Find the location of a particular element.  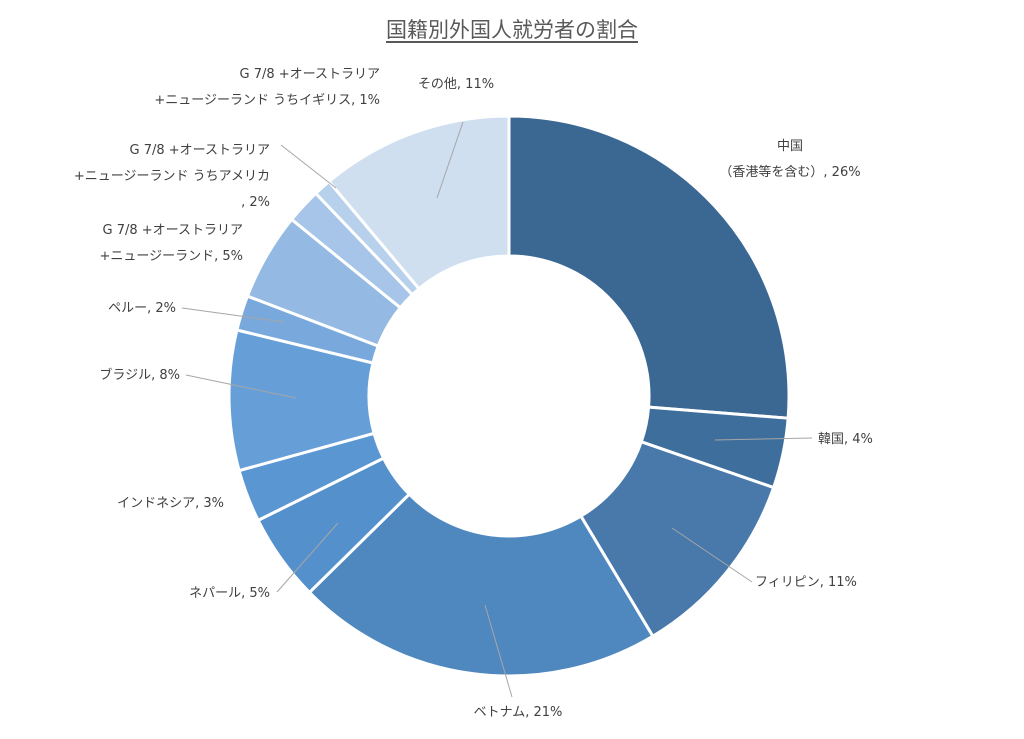

slice-label: ブラジル, 8% is located at coordinates (139, 375).